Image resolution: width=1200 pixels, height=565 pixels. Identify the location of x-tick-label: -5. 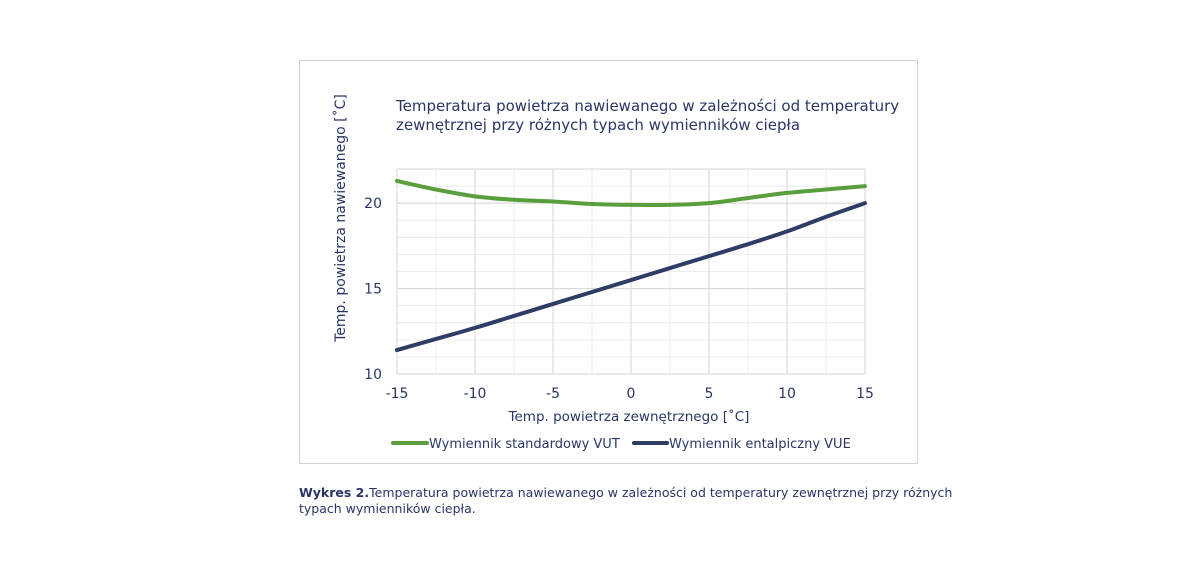
(553, 394).